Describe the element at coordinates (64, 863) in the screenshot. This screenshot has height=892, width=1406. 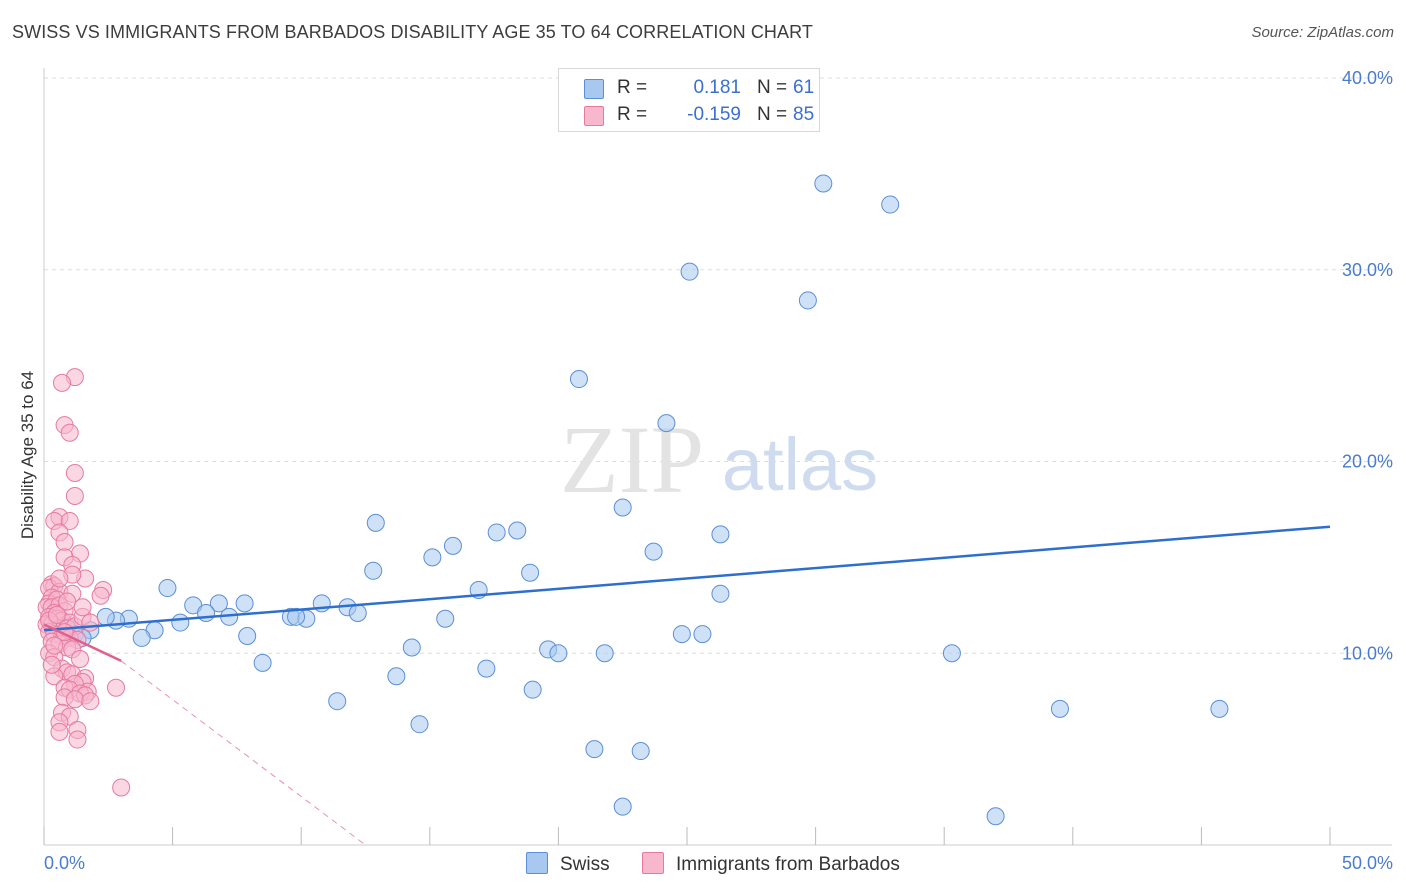
I see `x-tick-label: 0.0%` at that location.